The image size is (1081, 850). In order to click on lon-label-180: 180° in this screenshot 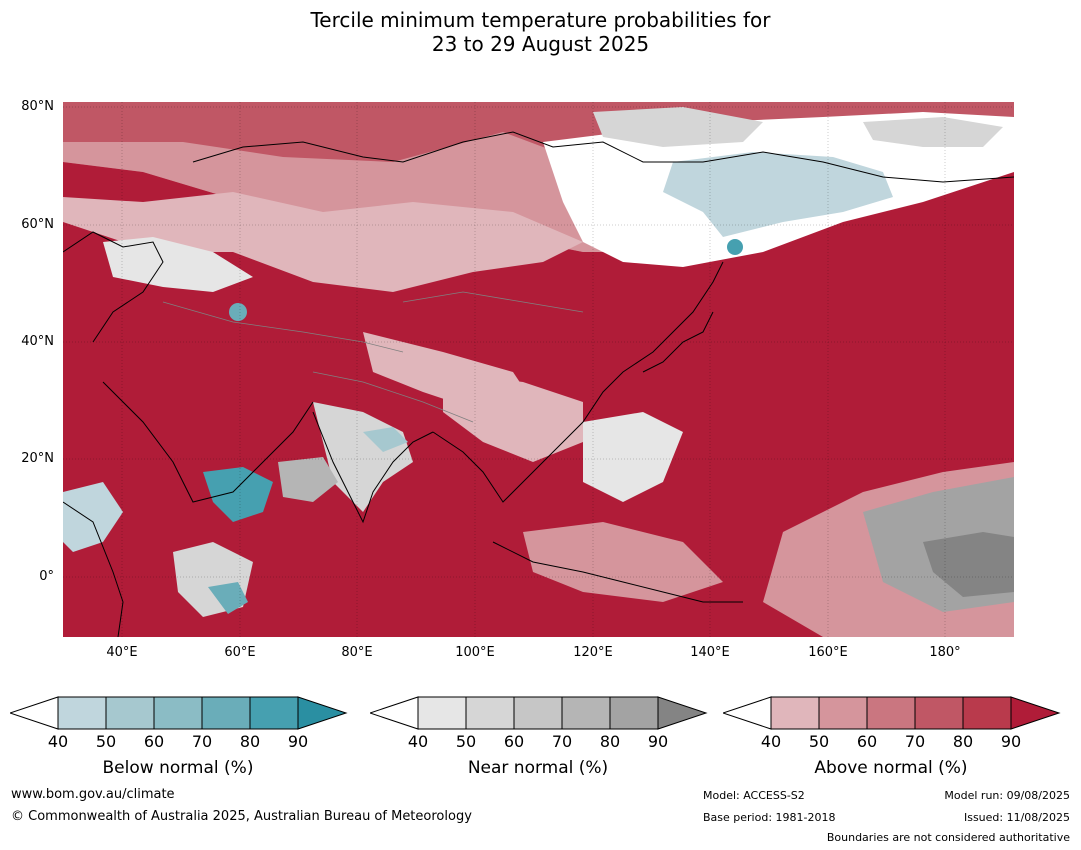, I will do `click(945, 652)`.